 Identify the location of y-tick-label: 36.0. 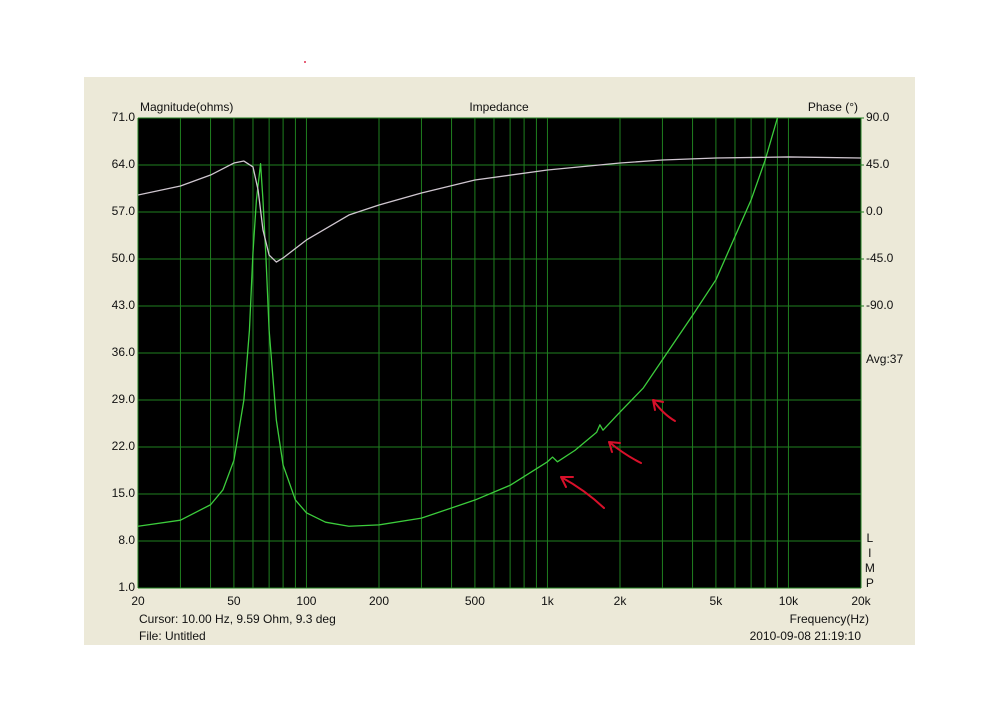
(124, 352).